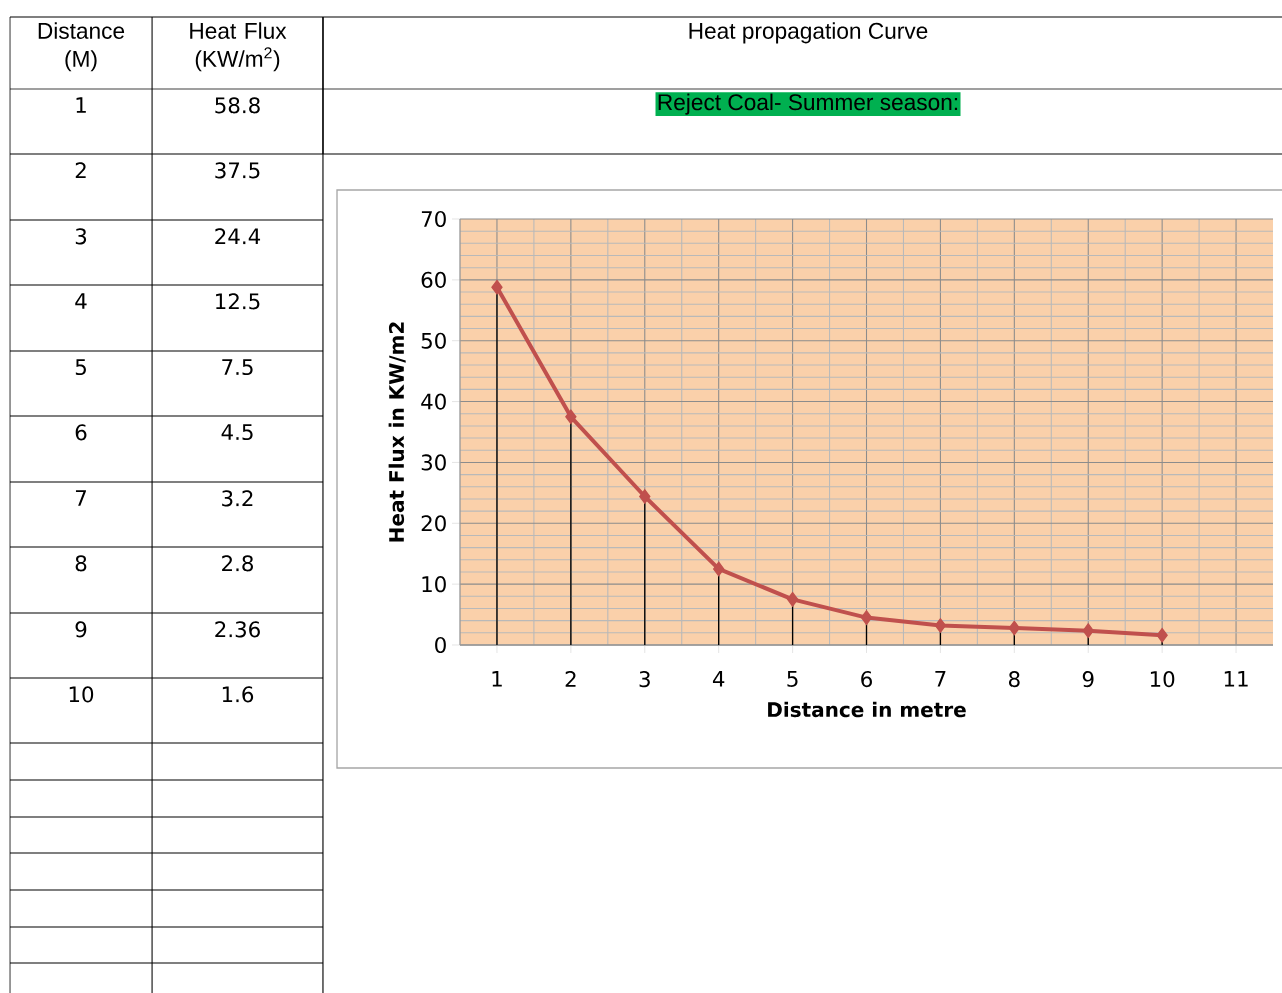  Describe the element at coordinates (81, 105) in the screenshot. I see `text: 1` at that location.